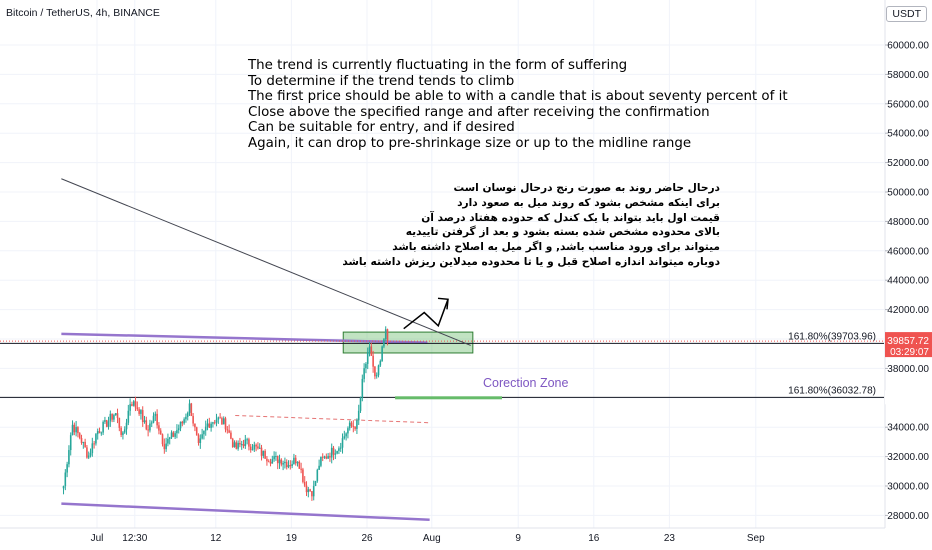 Image resolution: width=932 pixels, height=550 pixels. What do you see at coordinates (908, 193) in the screenshot?
I see `price-tick-label: 50000.00` at bounding box center [908, 193].